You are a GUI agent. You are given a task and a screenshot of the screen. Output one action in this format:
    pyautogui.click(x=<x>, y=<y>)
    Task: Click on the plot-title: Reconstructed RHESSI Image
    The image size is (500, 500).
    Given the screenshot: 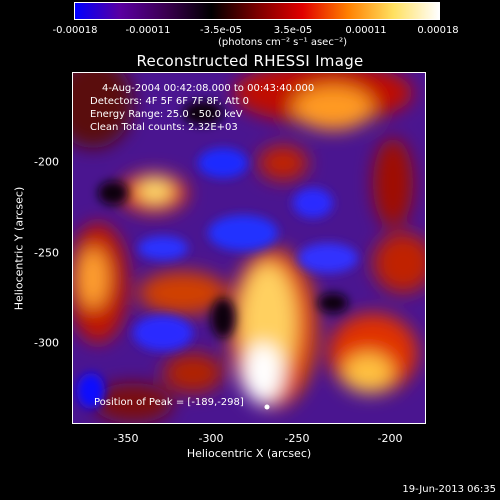 What is the action you would take?
    pyautogui.click(x=250, y=61)
    